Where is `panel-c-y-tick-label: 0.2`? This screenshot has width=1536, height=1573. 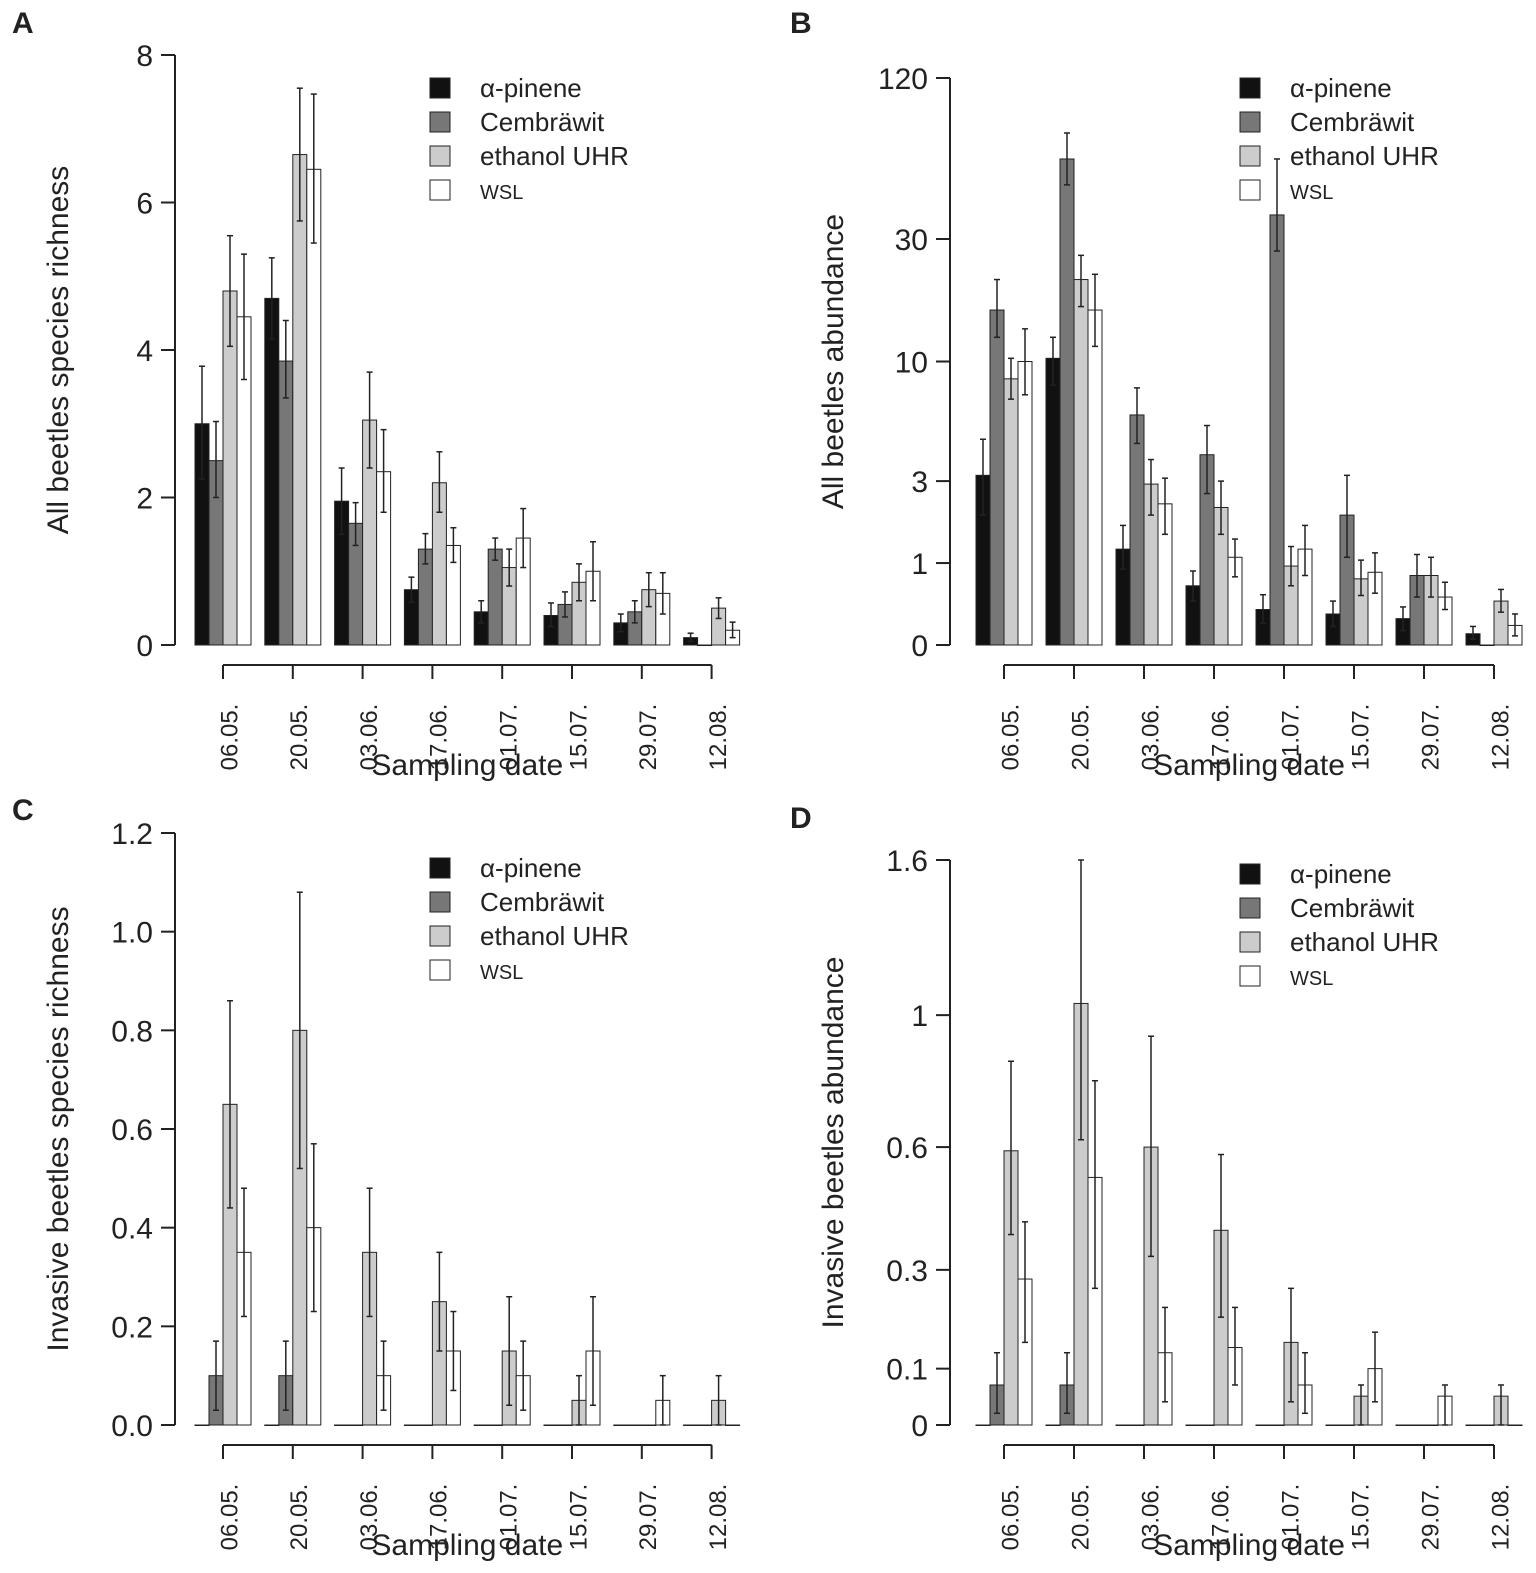 panel-c-y-tick-label: 0.2 is located at coordinates (132, 1327).